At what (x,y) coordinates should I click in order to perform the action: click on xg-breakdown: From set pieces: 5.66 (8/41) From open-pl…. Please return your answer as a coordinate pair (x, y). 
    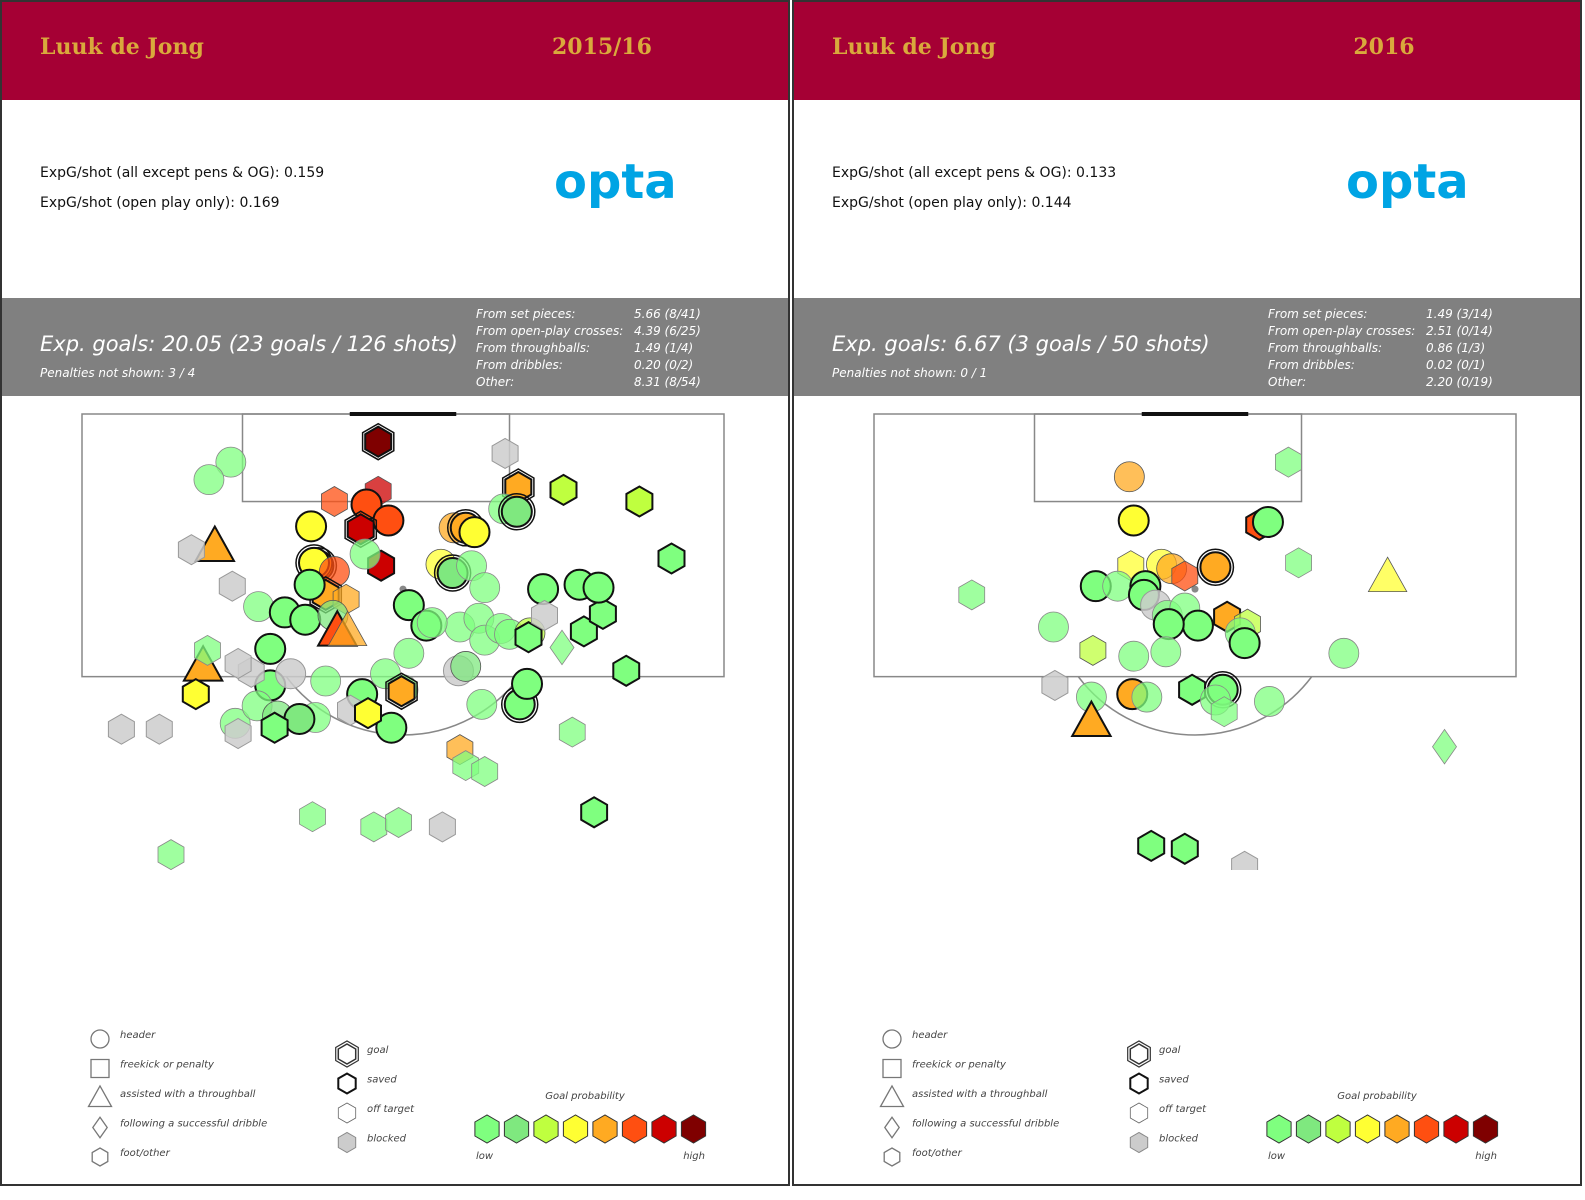
    Looking at the image, I should click on (626, 349).